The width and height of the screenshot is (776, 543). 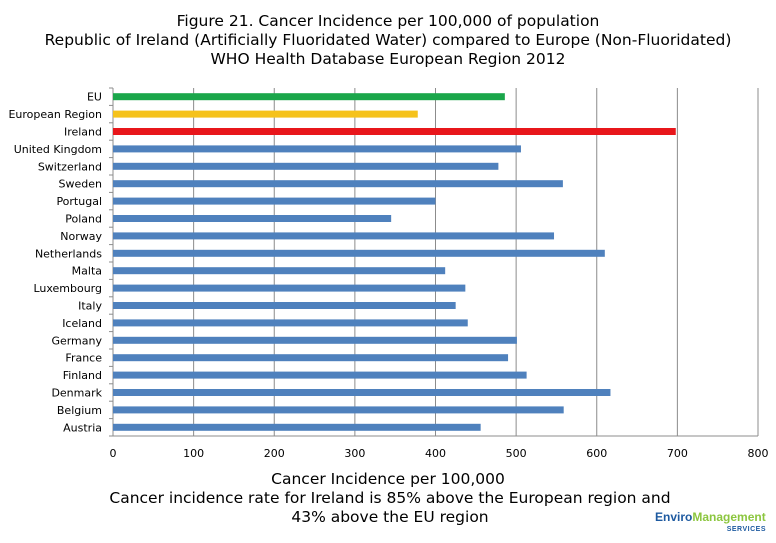 I want to click on title-line-3: WHO Health Database European Region 2012, so click(x=388, y=59).